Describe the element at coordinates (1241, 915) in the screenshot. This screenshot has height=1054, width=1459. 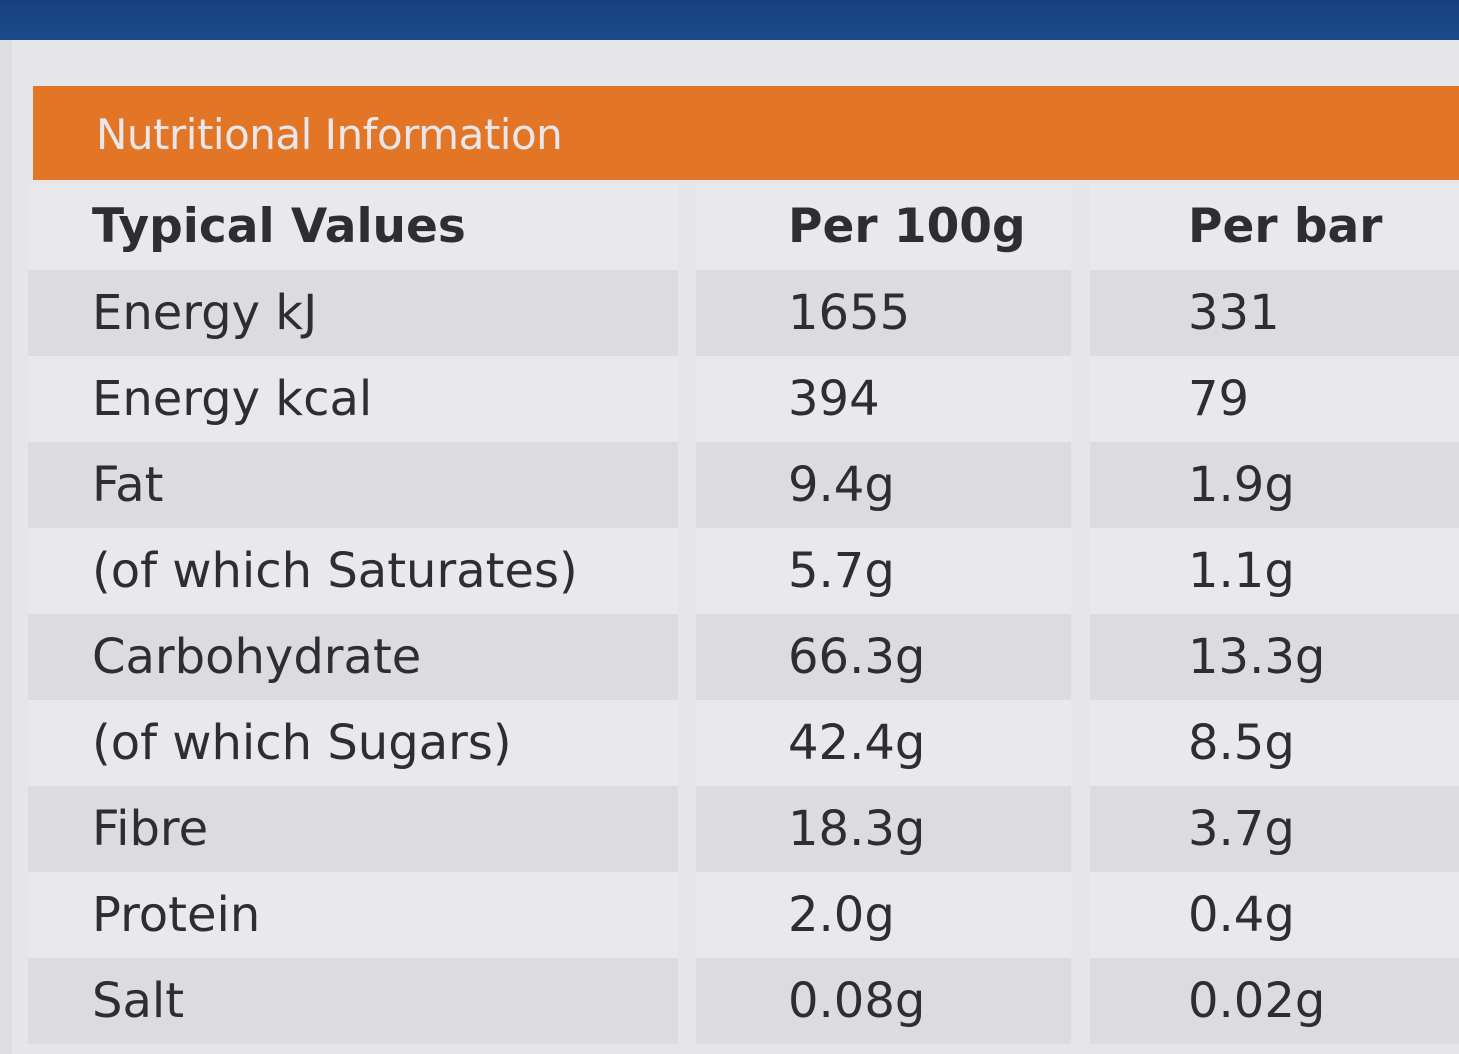
I see `value-per-bar: 0.4g` at that location.